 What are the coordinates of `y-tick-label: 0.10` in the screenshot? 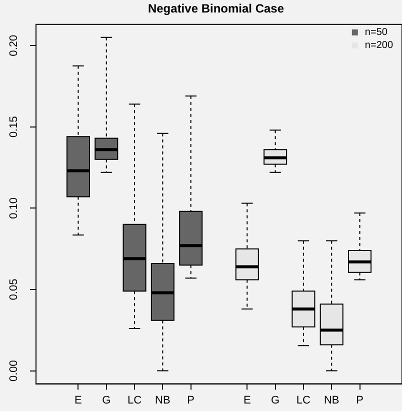 It's located at (14, 208).